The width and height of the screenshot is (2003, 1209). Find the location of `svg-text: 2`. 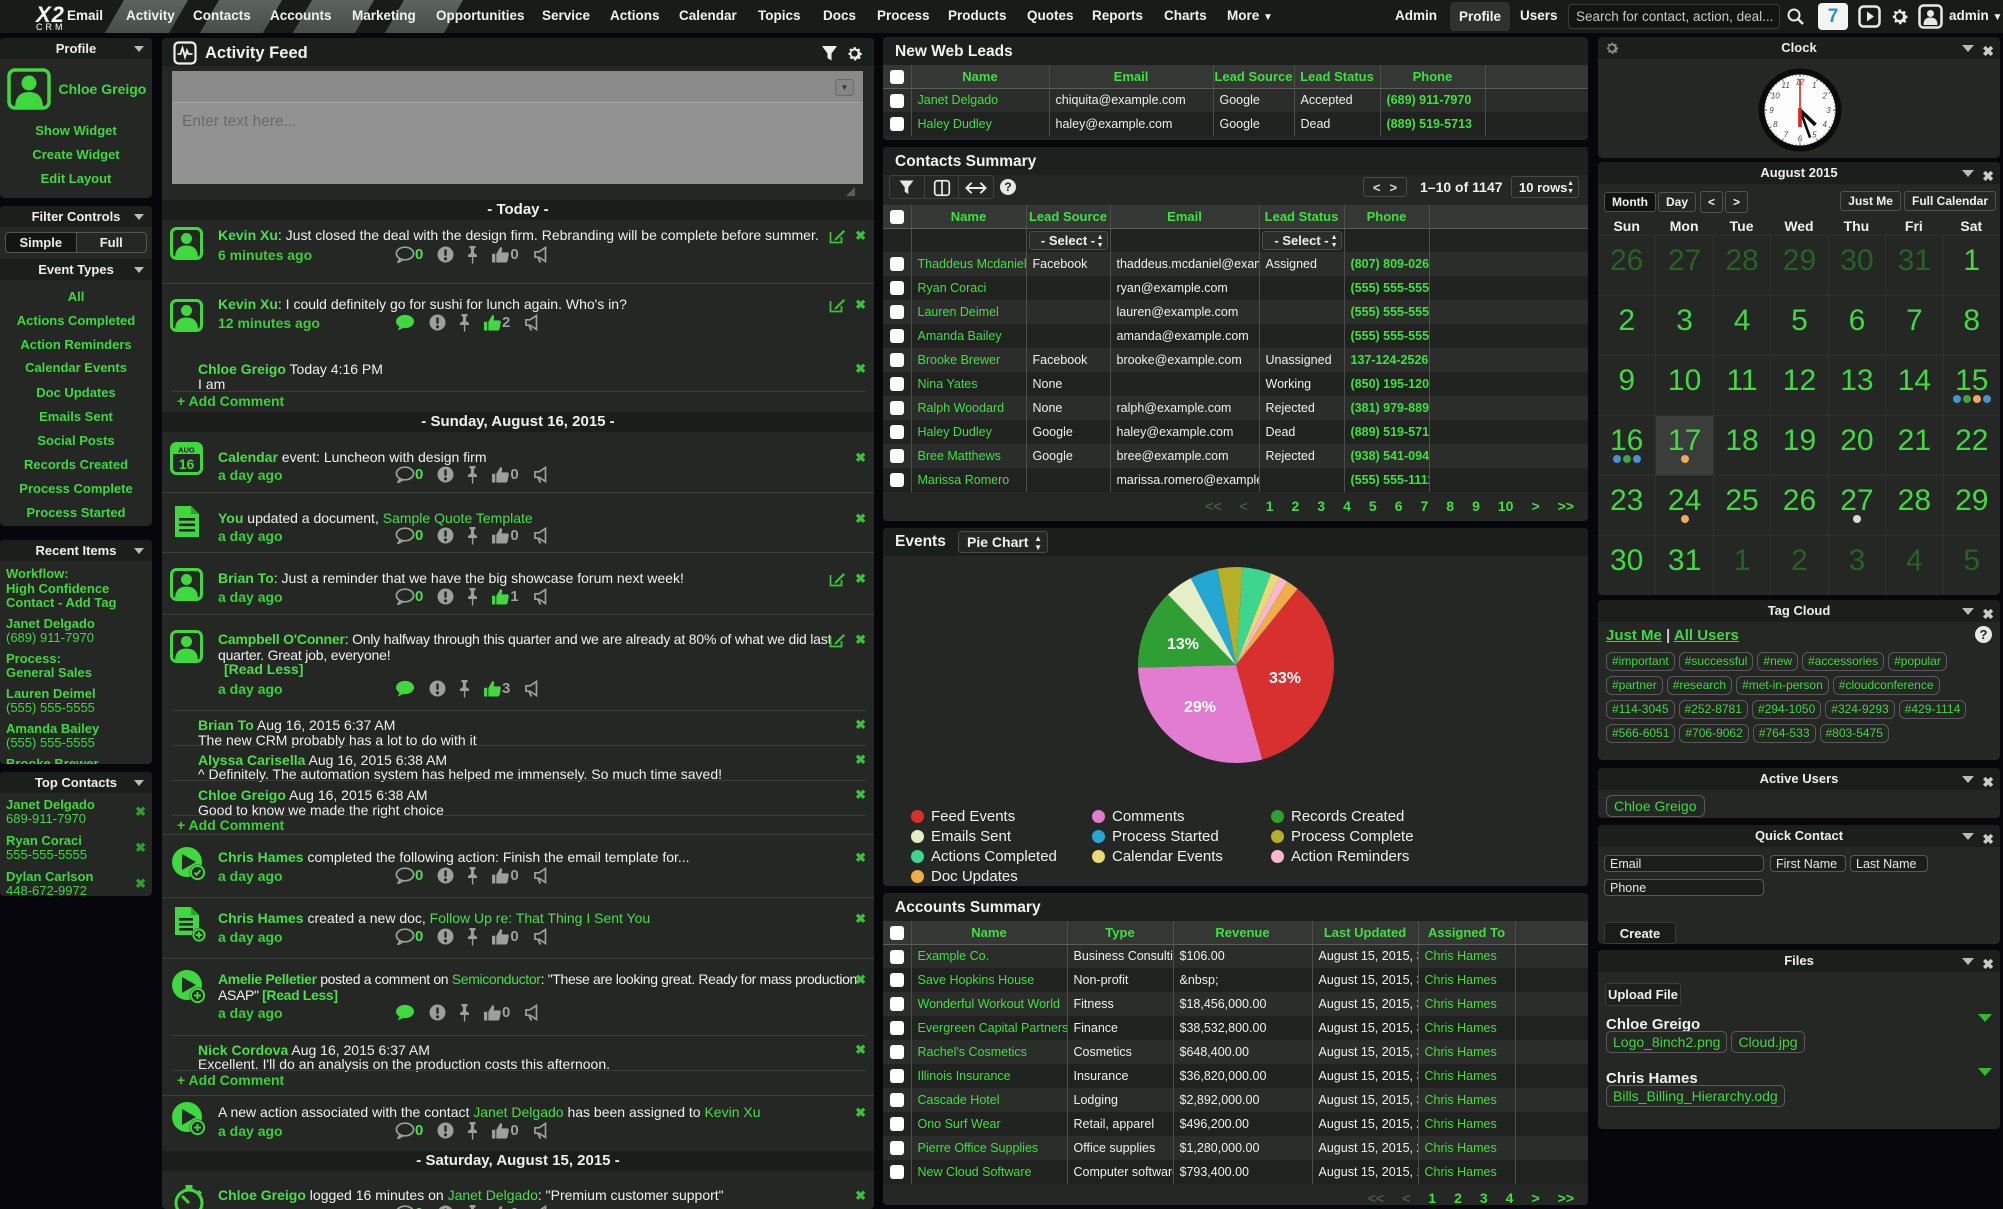

svg-text: 2 is located at coordinates (1824, 96).